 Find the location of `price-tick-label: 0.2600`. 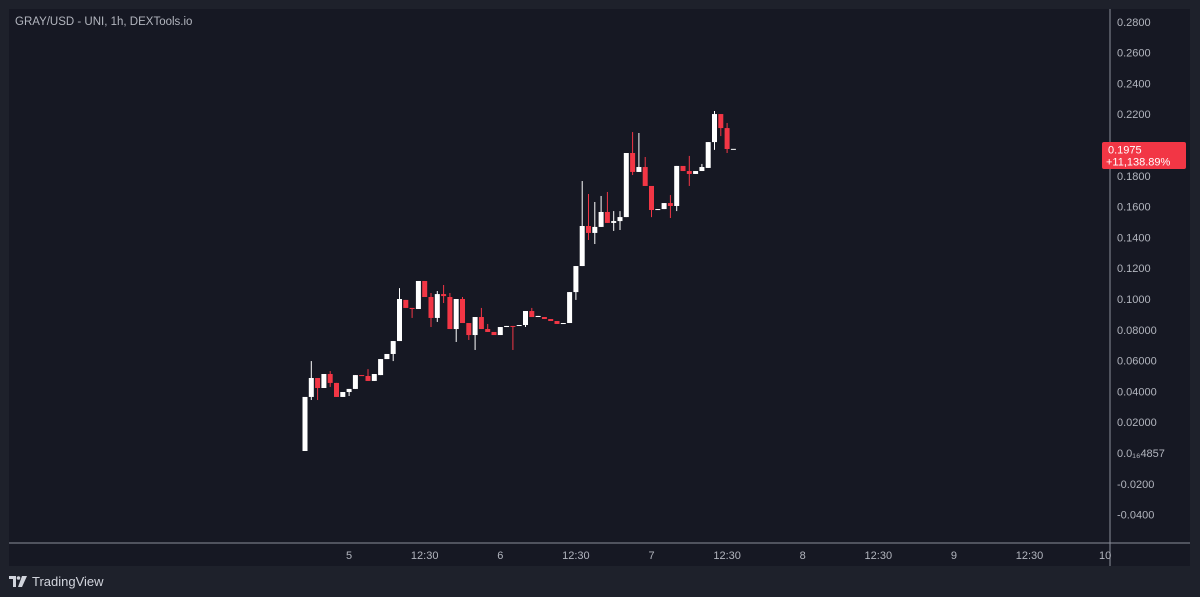

price-tick-label: 0.2600 is located at coordinates (1134, 54).